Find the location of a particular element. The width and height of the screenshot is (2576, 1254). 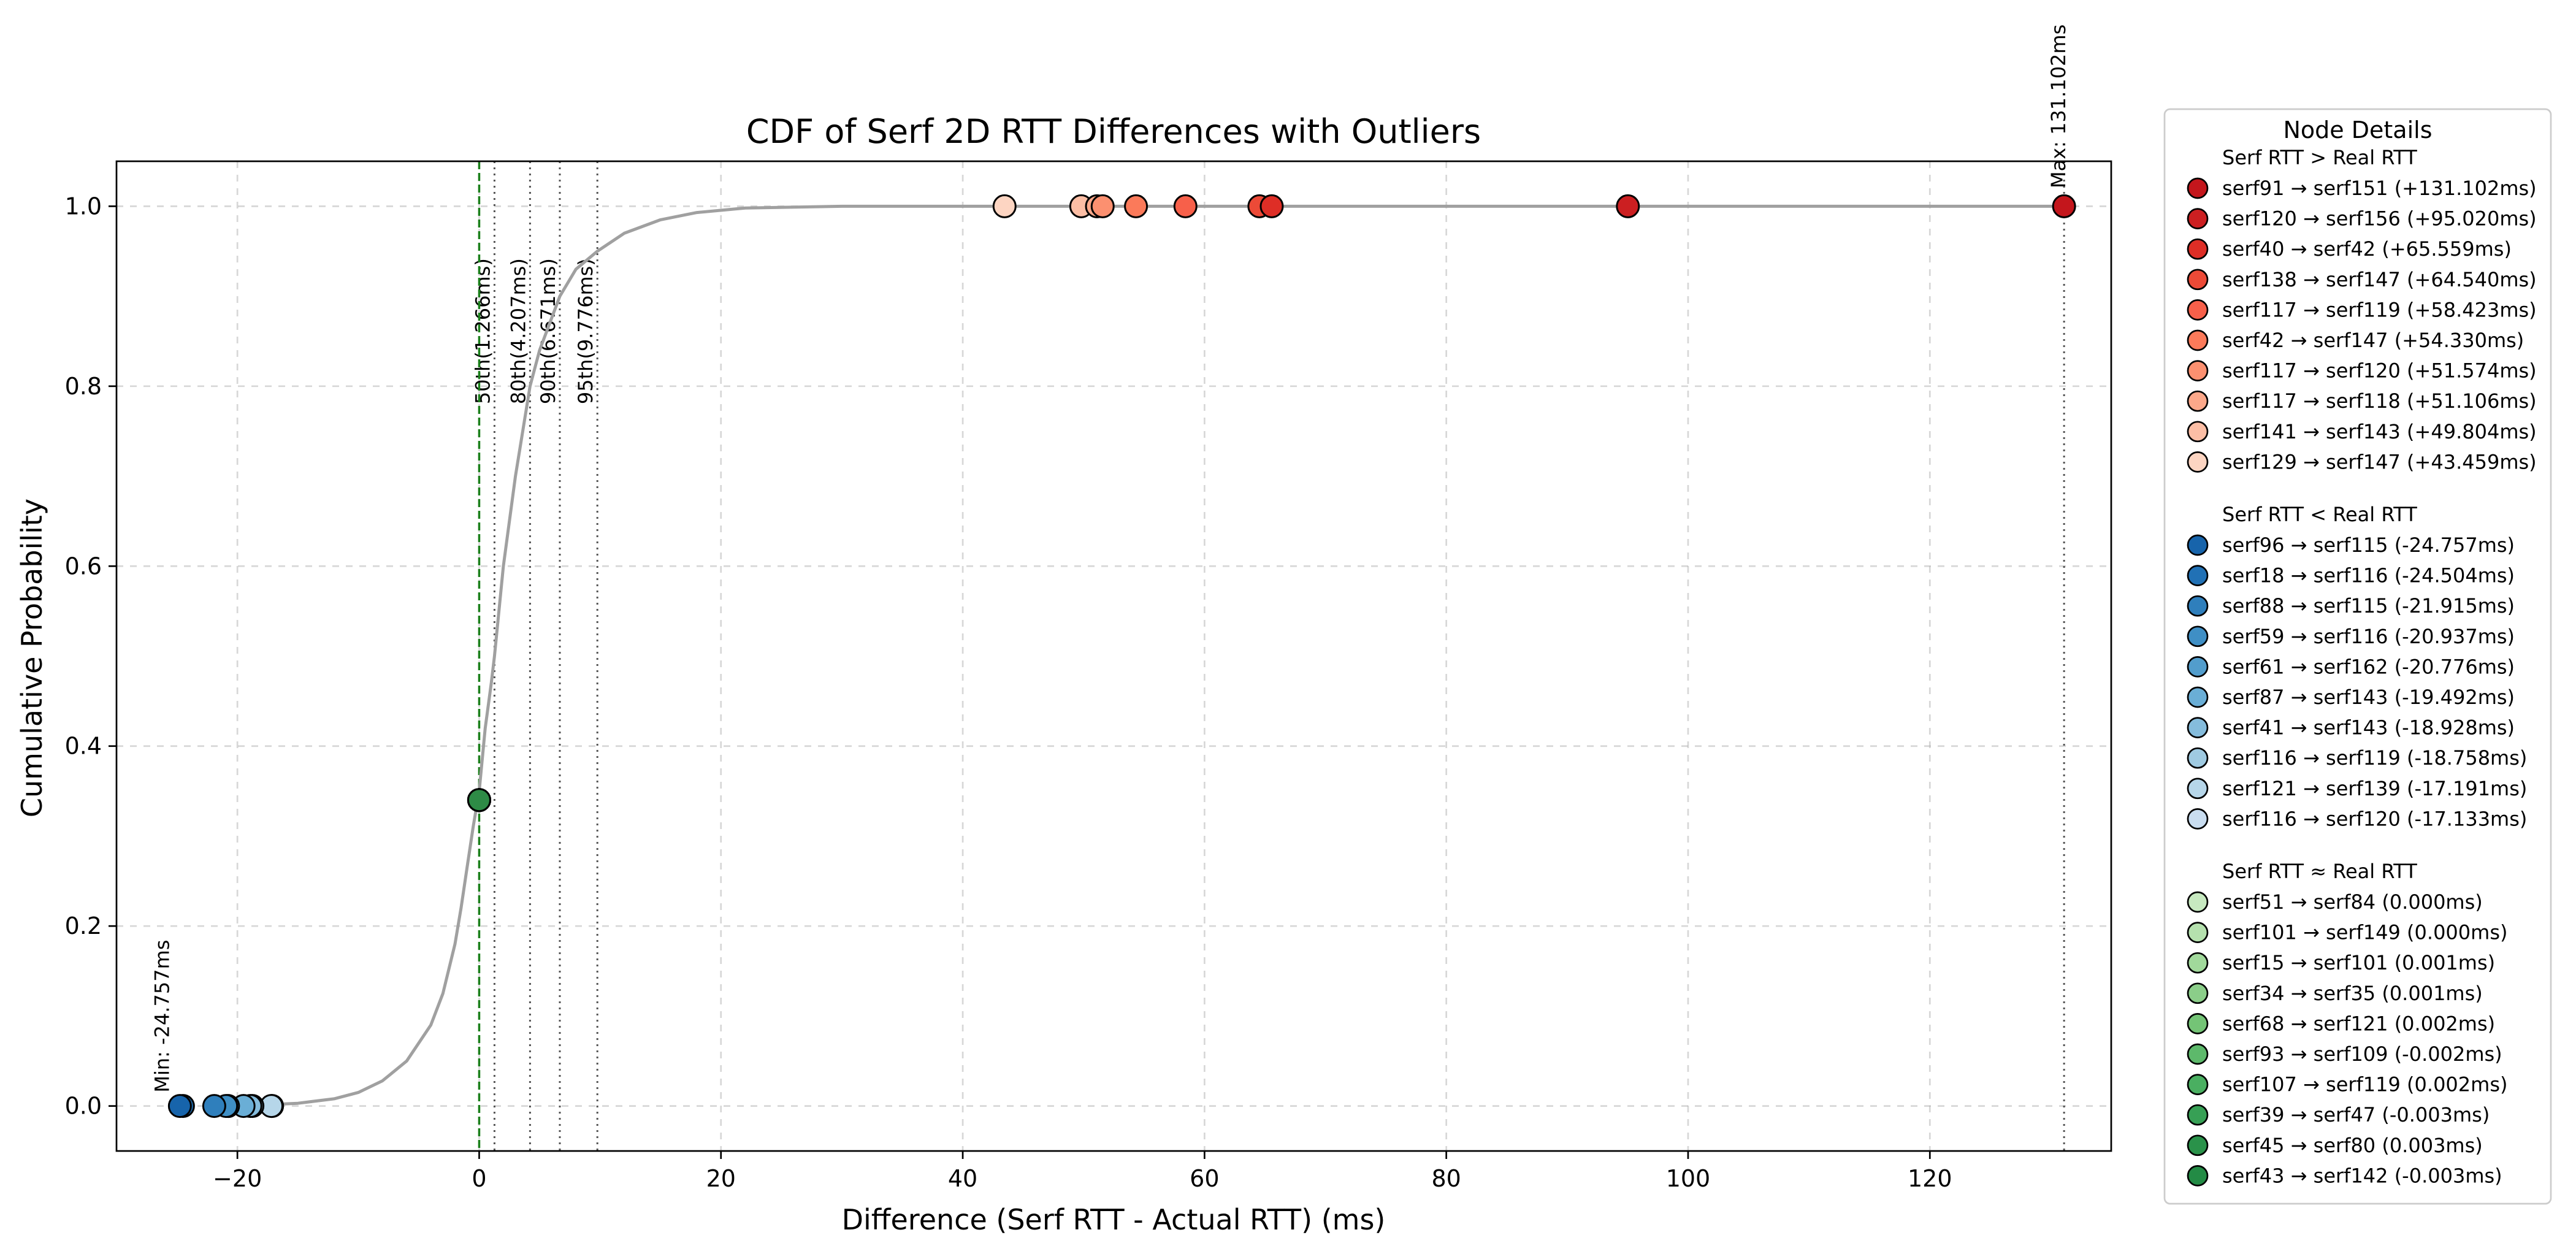

max-annotation: Max: 131.102ms is located at coordinates (2058, 106).